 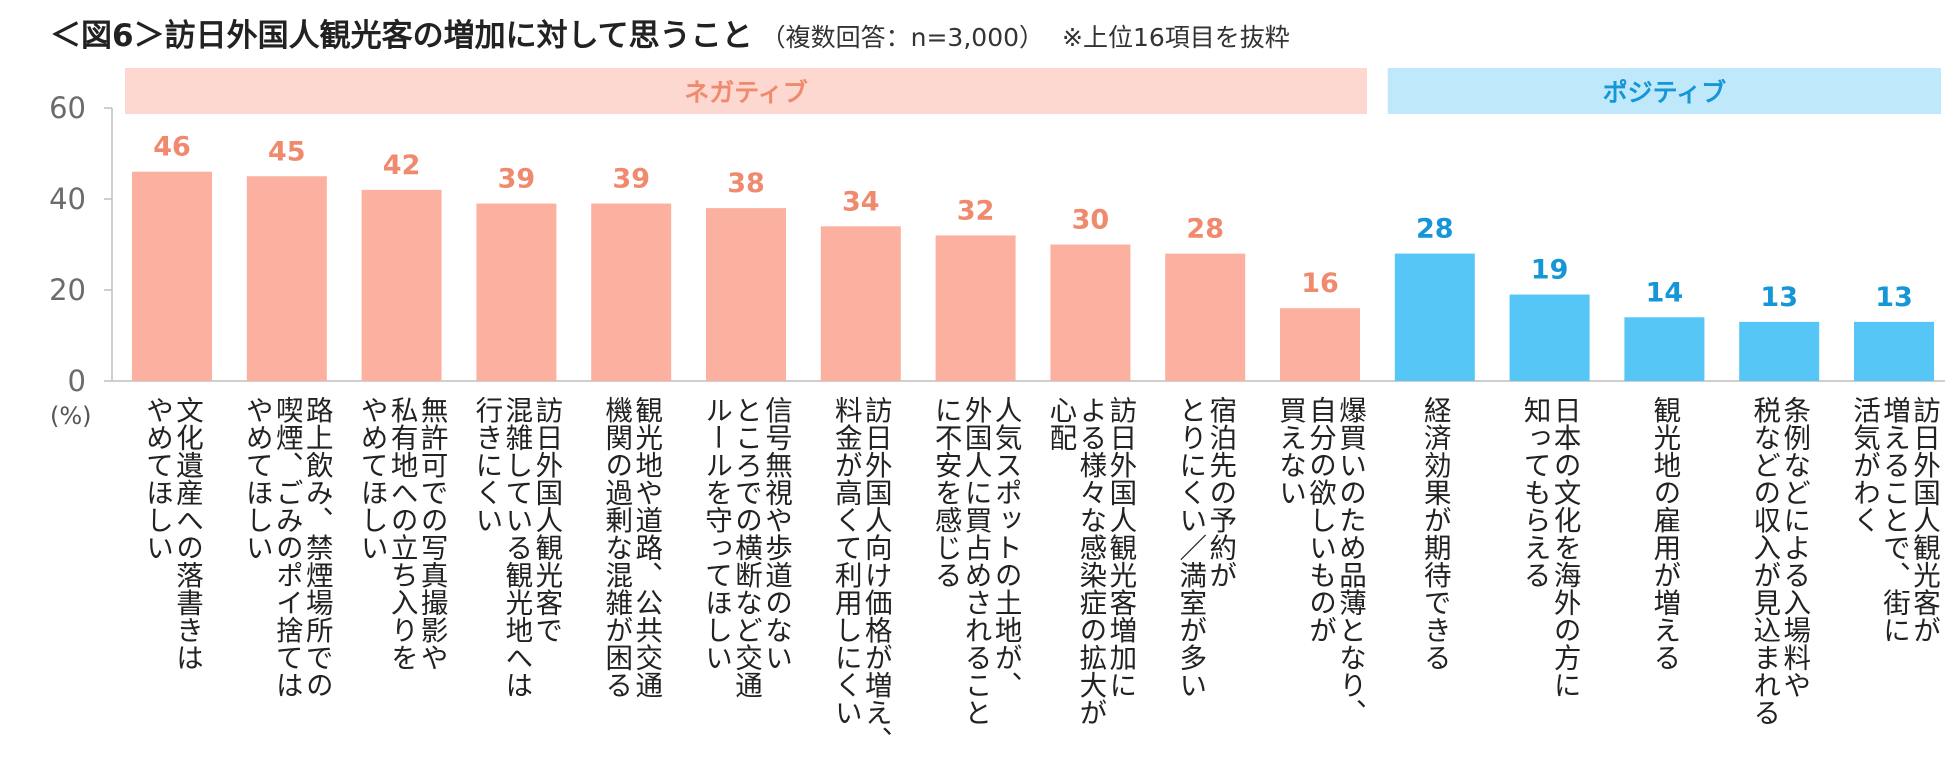 I want to click on category-label-line: 文化遺産への落書きは, so click(x=187, y=533).